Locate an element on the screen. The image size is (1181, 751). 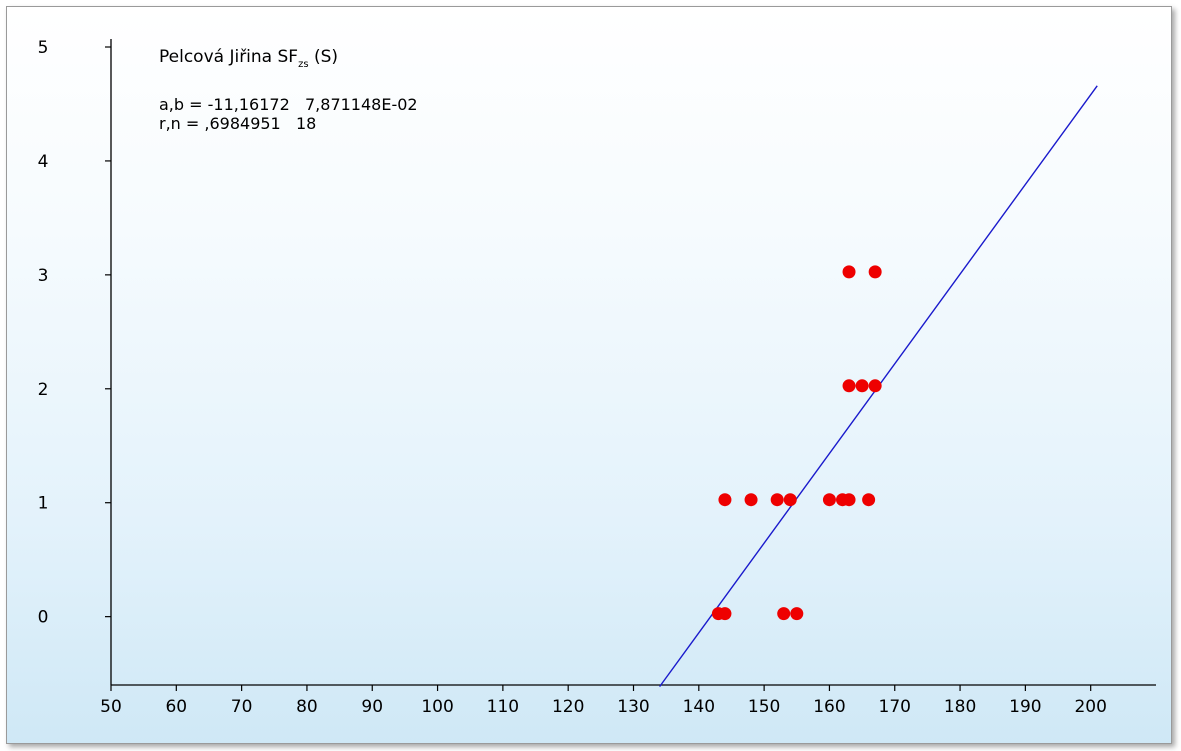
x-tick-label: 190 is located at coordinates (1025, 707).